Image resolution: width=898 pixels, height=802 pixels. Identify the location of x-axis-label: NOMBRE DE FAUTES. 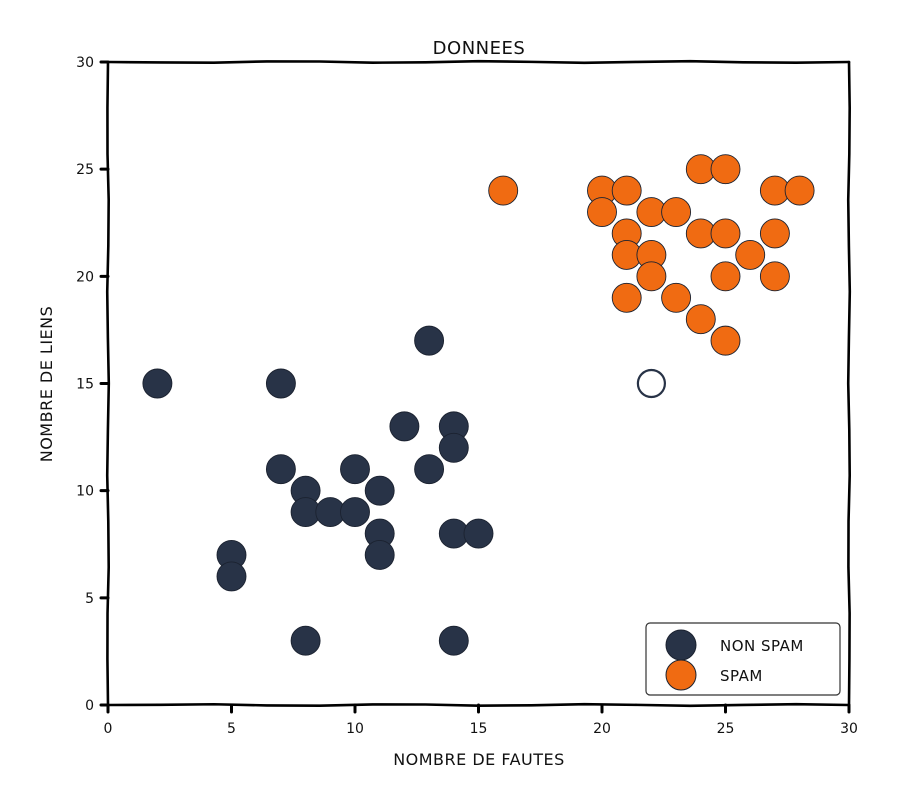
(479, 759).